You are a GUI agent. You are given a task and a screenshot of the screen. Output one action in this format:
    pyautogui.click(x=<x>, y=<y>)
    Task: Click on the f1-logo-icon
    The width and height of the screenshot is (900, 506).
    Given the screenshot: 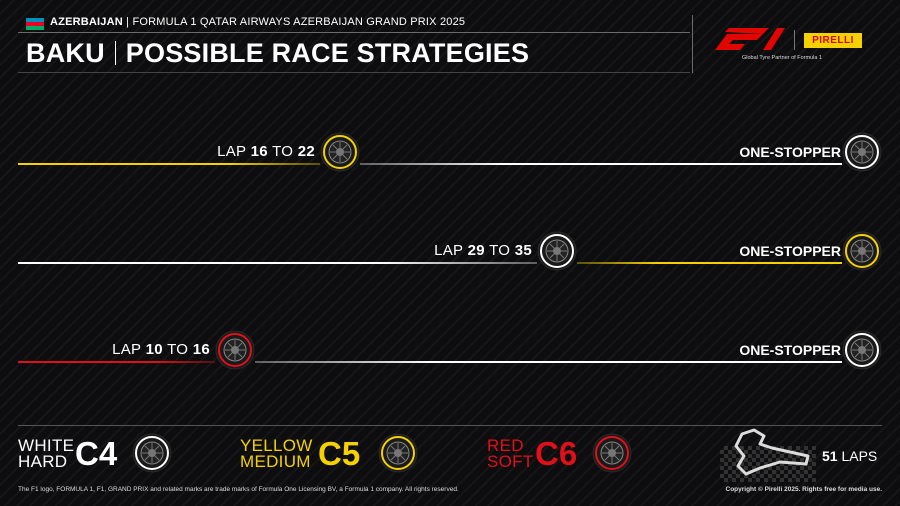 What is the action you would take?
    pyautogui.click(x=750, y=39)
    